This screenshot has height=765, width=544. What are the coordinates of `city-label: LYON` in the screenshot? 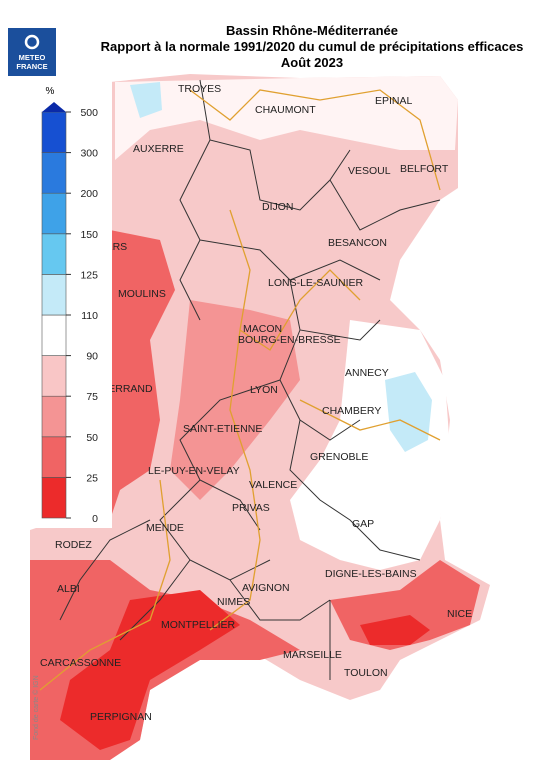 It's located at (264, 390).